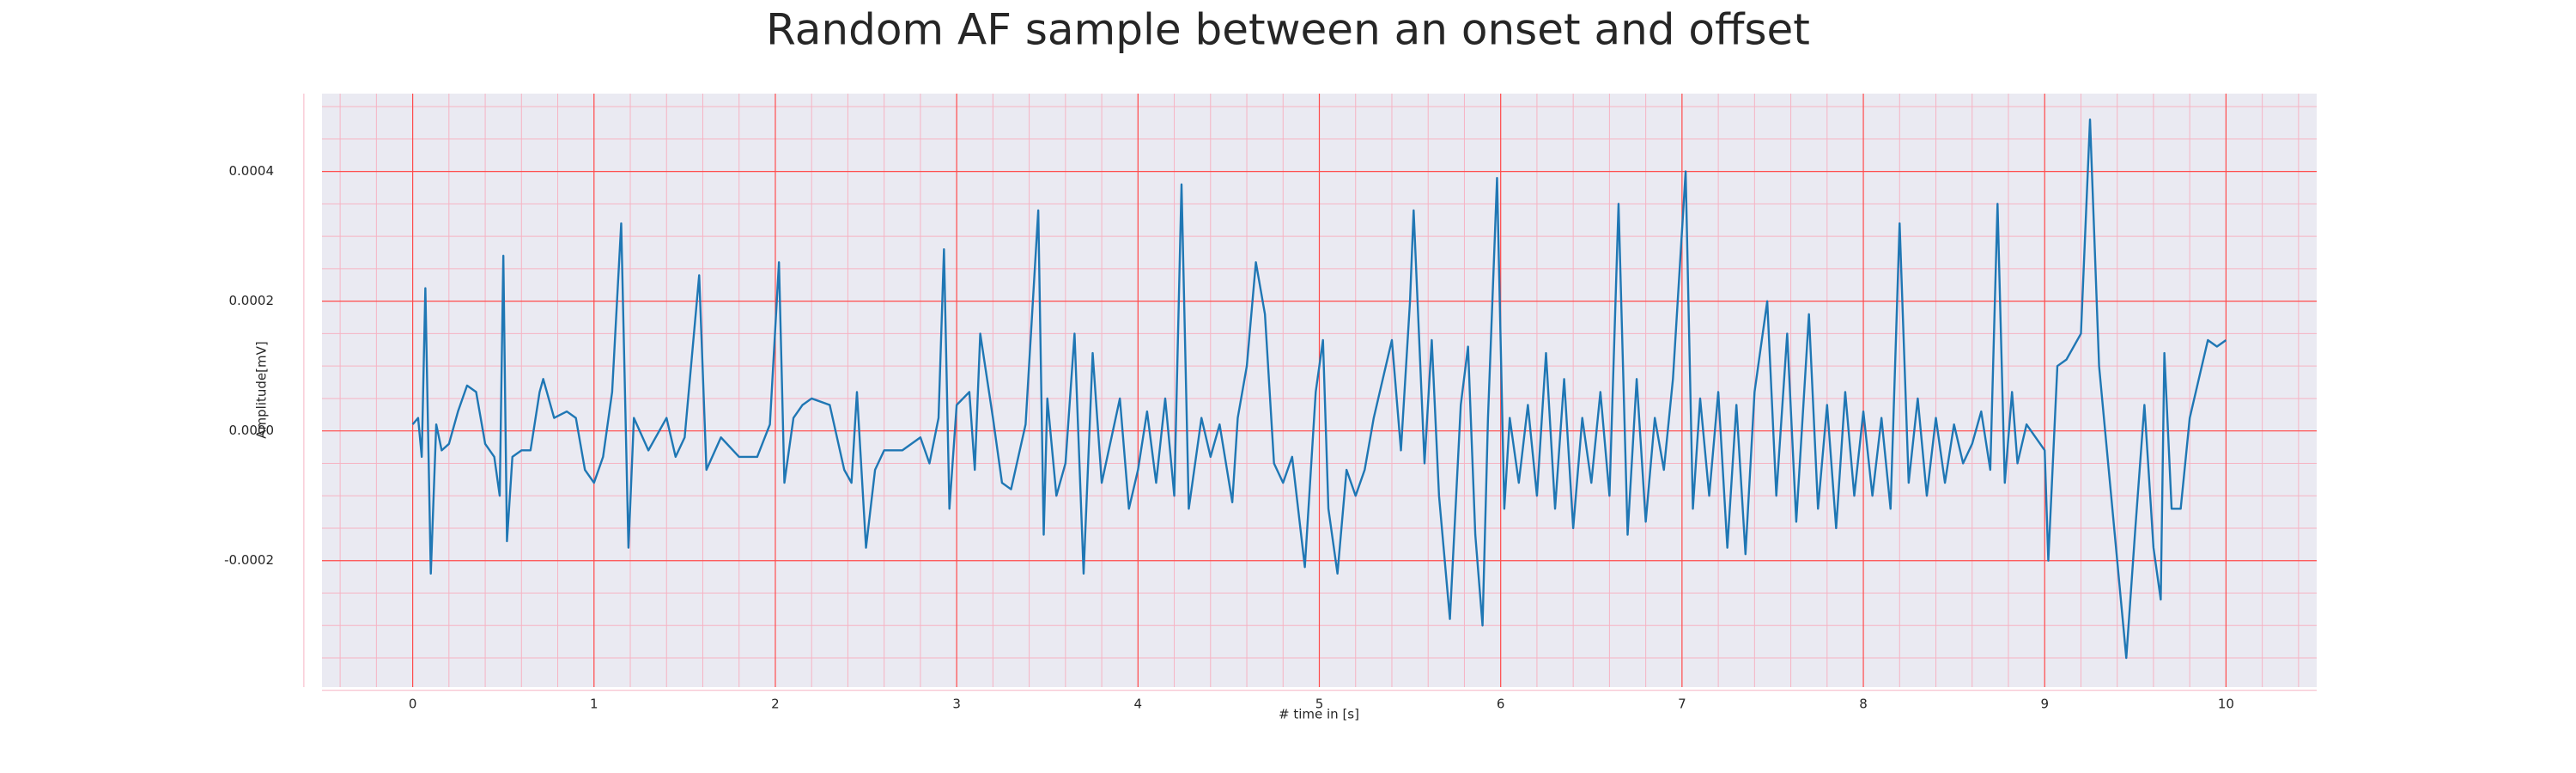 This screenshot has width=2576, height=773. What do you see at coordinates (2226, 704) in the screenshot?
I see `x-tick-label: 10` at bounding box center [2226, 704].